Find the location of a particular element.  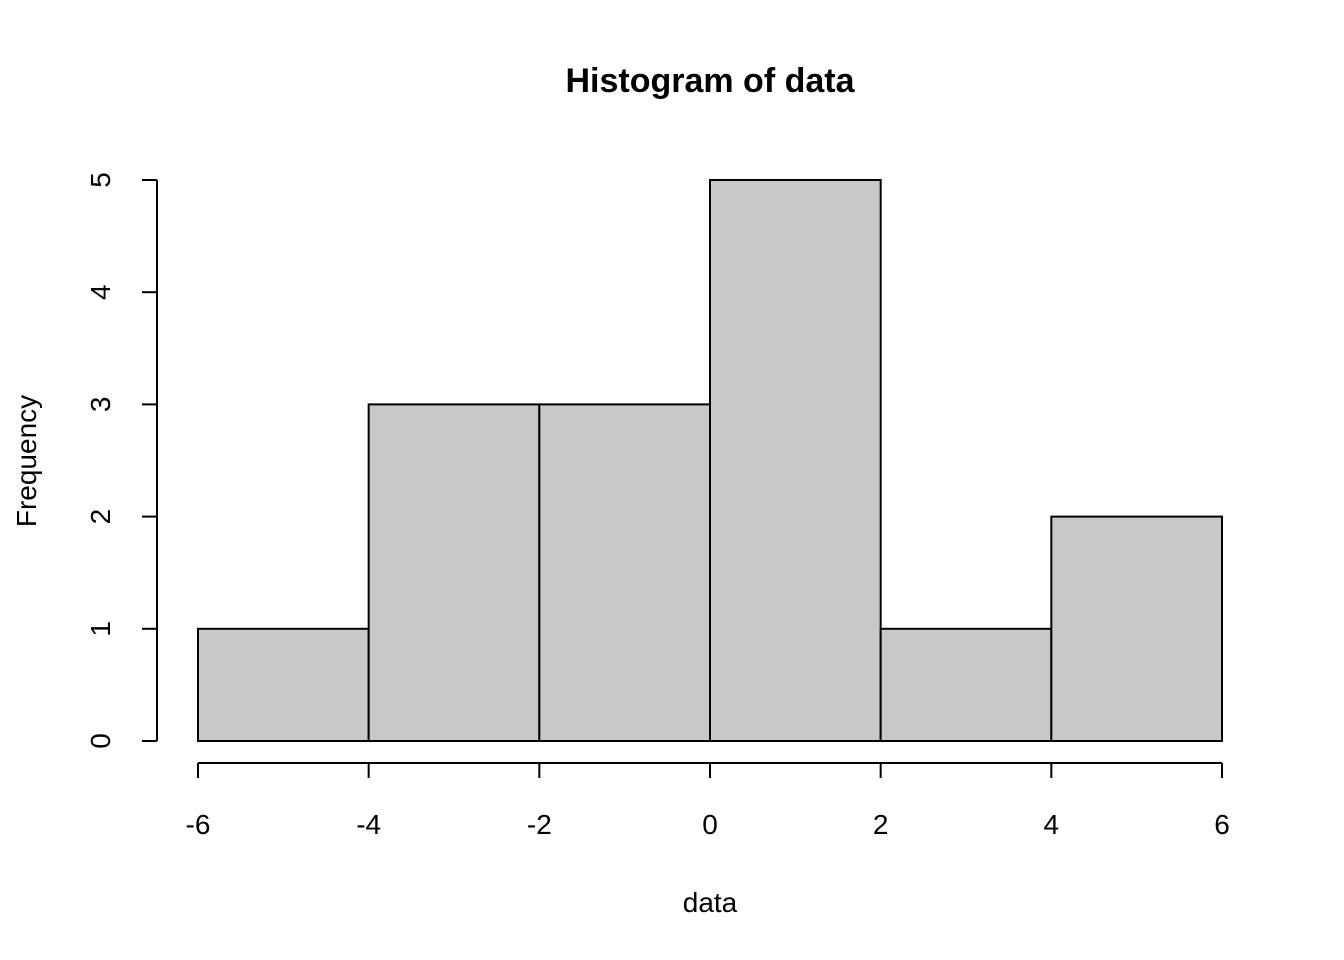

x-tick-label: -2 is located at coordinates (539, 824).